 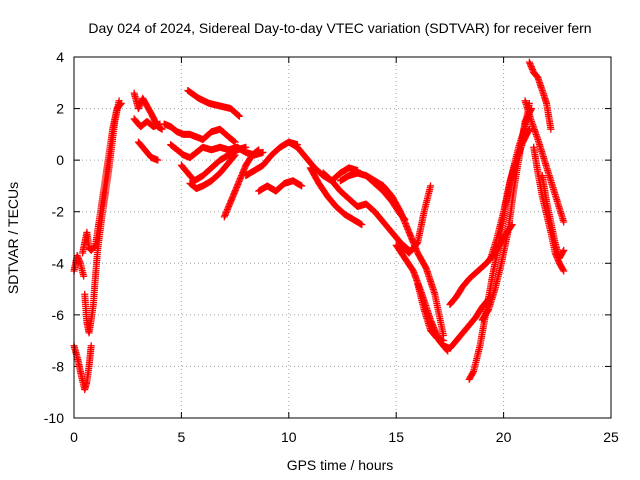 What do you see at coordinates (82, 368) in the screenshot?
I see `series-sat-a` at bounding box center [82, 368].